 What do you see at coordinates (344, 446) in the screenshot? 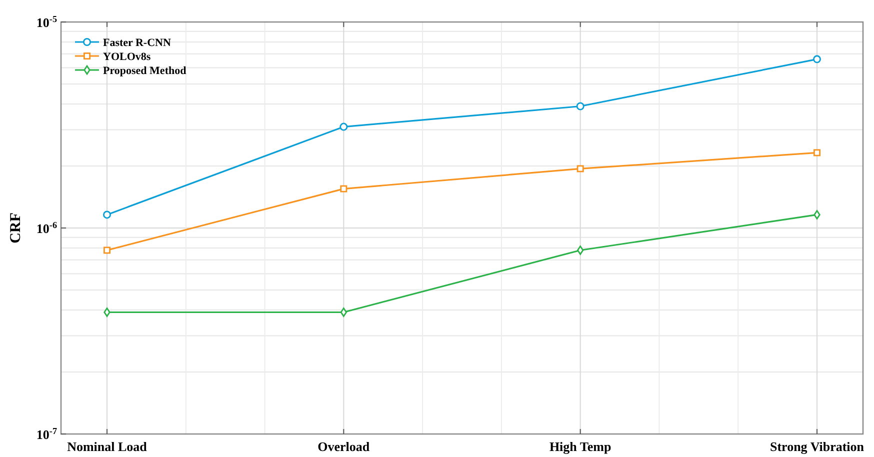
I see `x-tick-label: Overload` at bounding box center [344, 446].